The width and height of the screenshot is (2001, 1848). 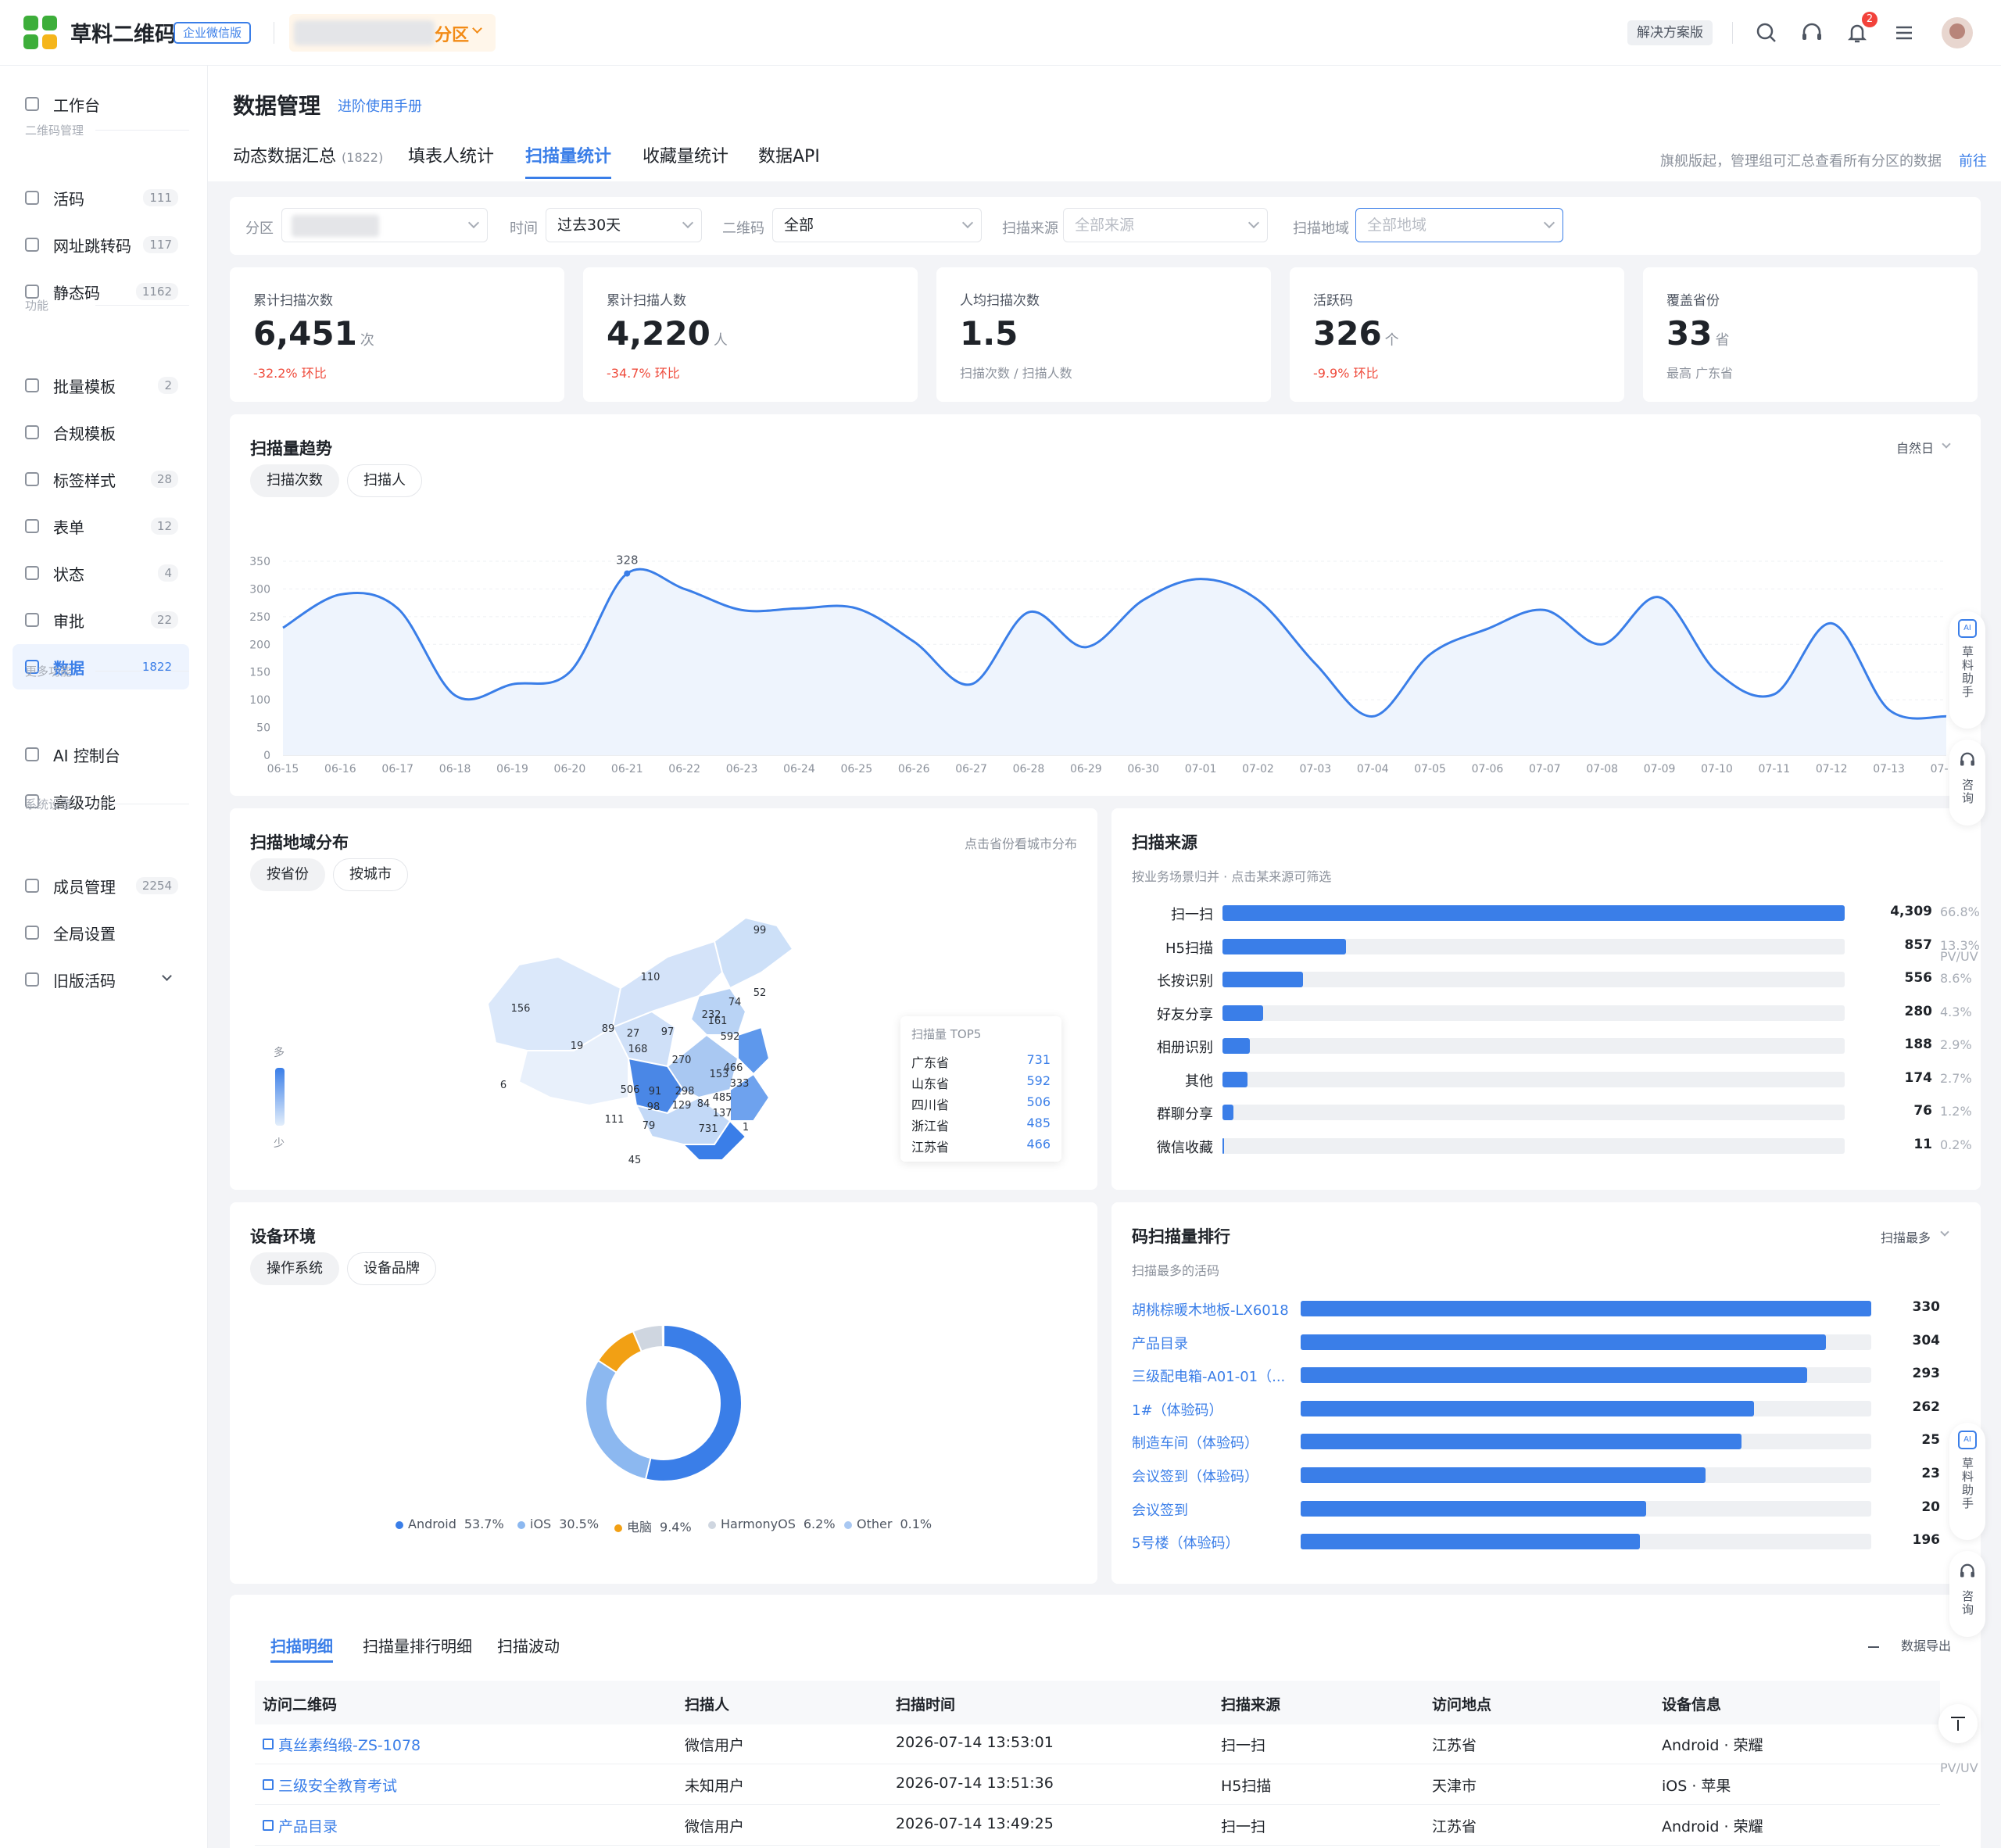 I want to click on source-label: 好友分享, so click(x=1185, y=1014).